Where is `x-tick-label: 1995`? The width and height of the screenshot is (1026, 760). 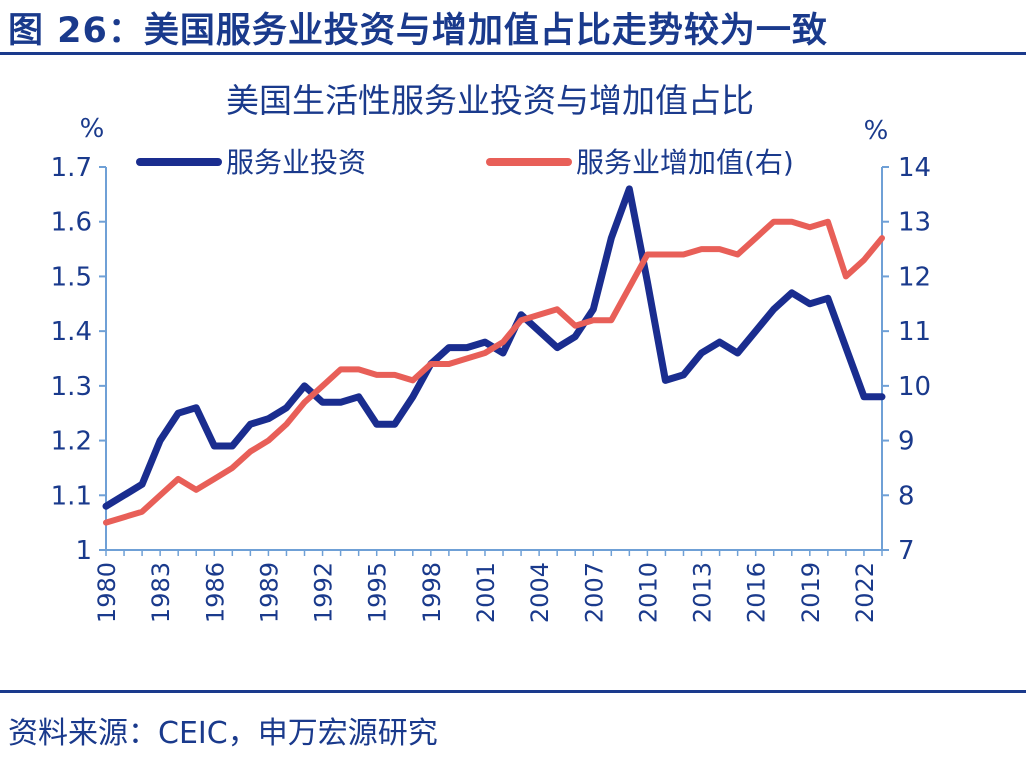 x-tick-label: 1995 is located at coordinates (378, 592).